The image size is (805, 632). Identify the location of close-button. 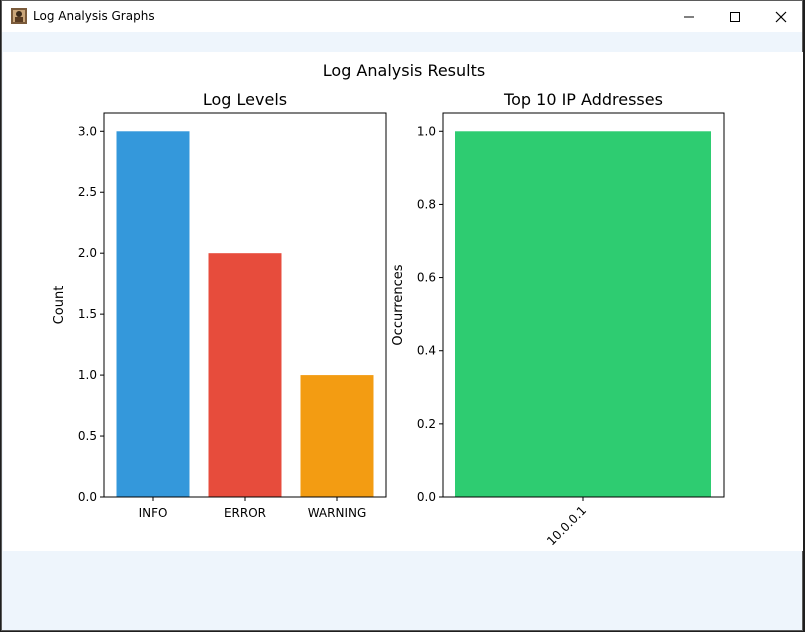
(781, 16).